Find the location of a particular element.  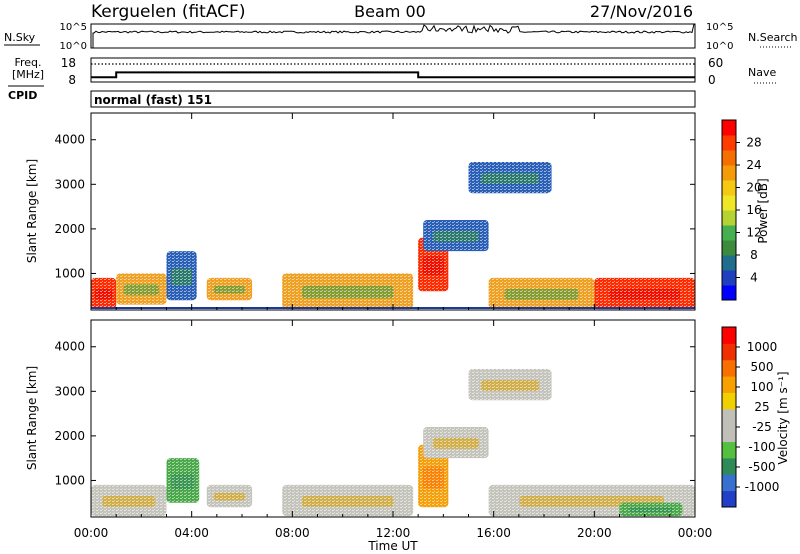

colorbar-tick-label: 12 is located at coordinates (753, 233).